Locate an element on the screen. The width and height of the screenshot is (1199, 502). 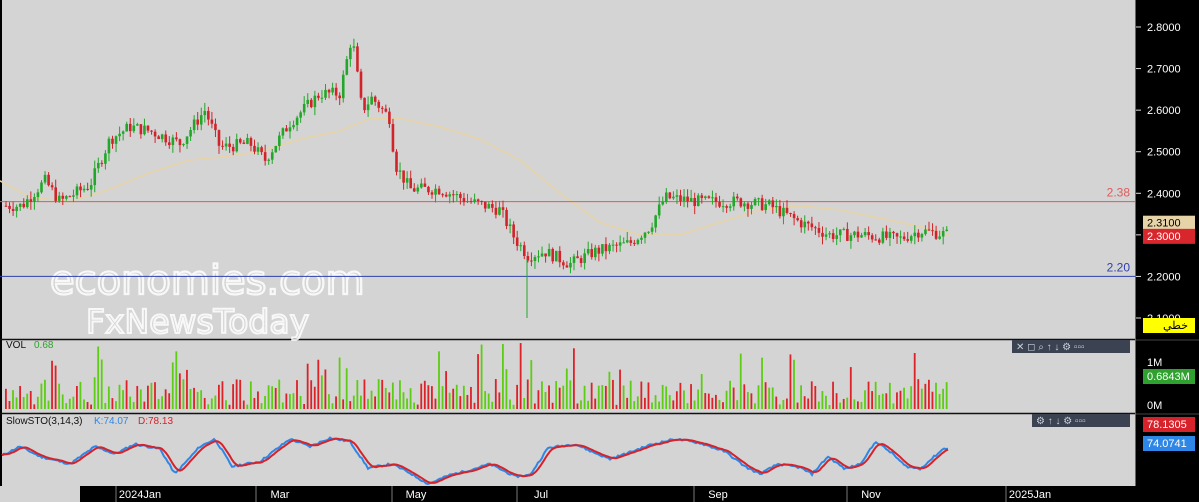
volume-pane-toolbar: ✕ ◻ ⌕ ↑ ↓ ⚙ ▫▫▫ is located at coordinates (1071, 346).